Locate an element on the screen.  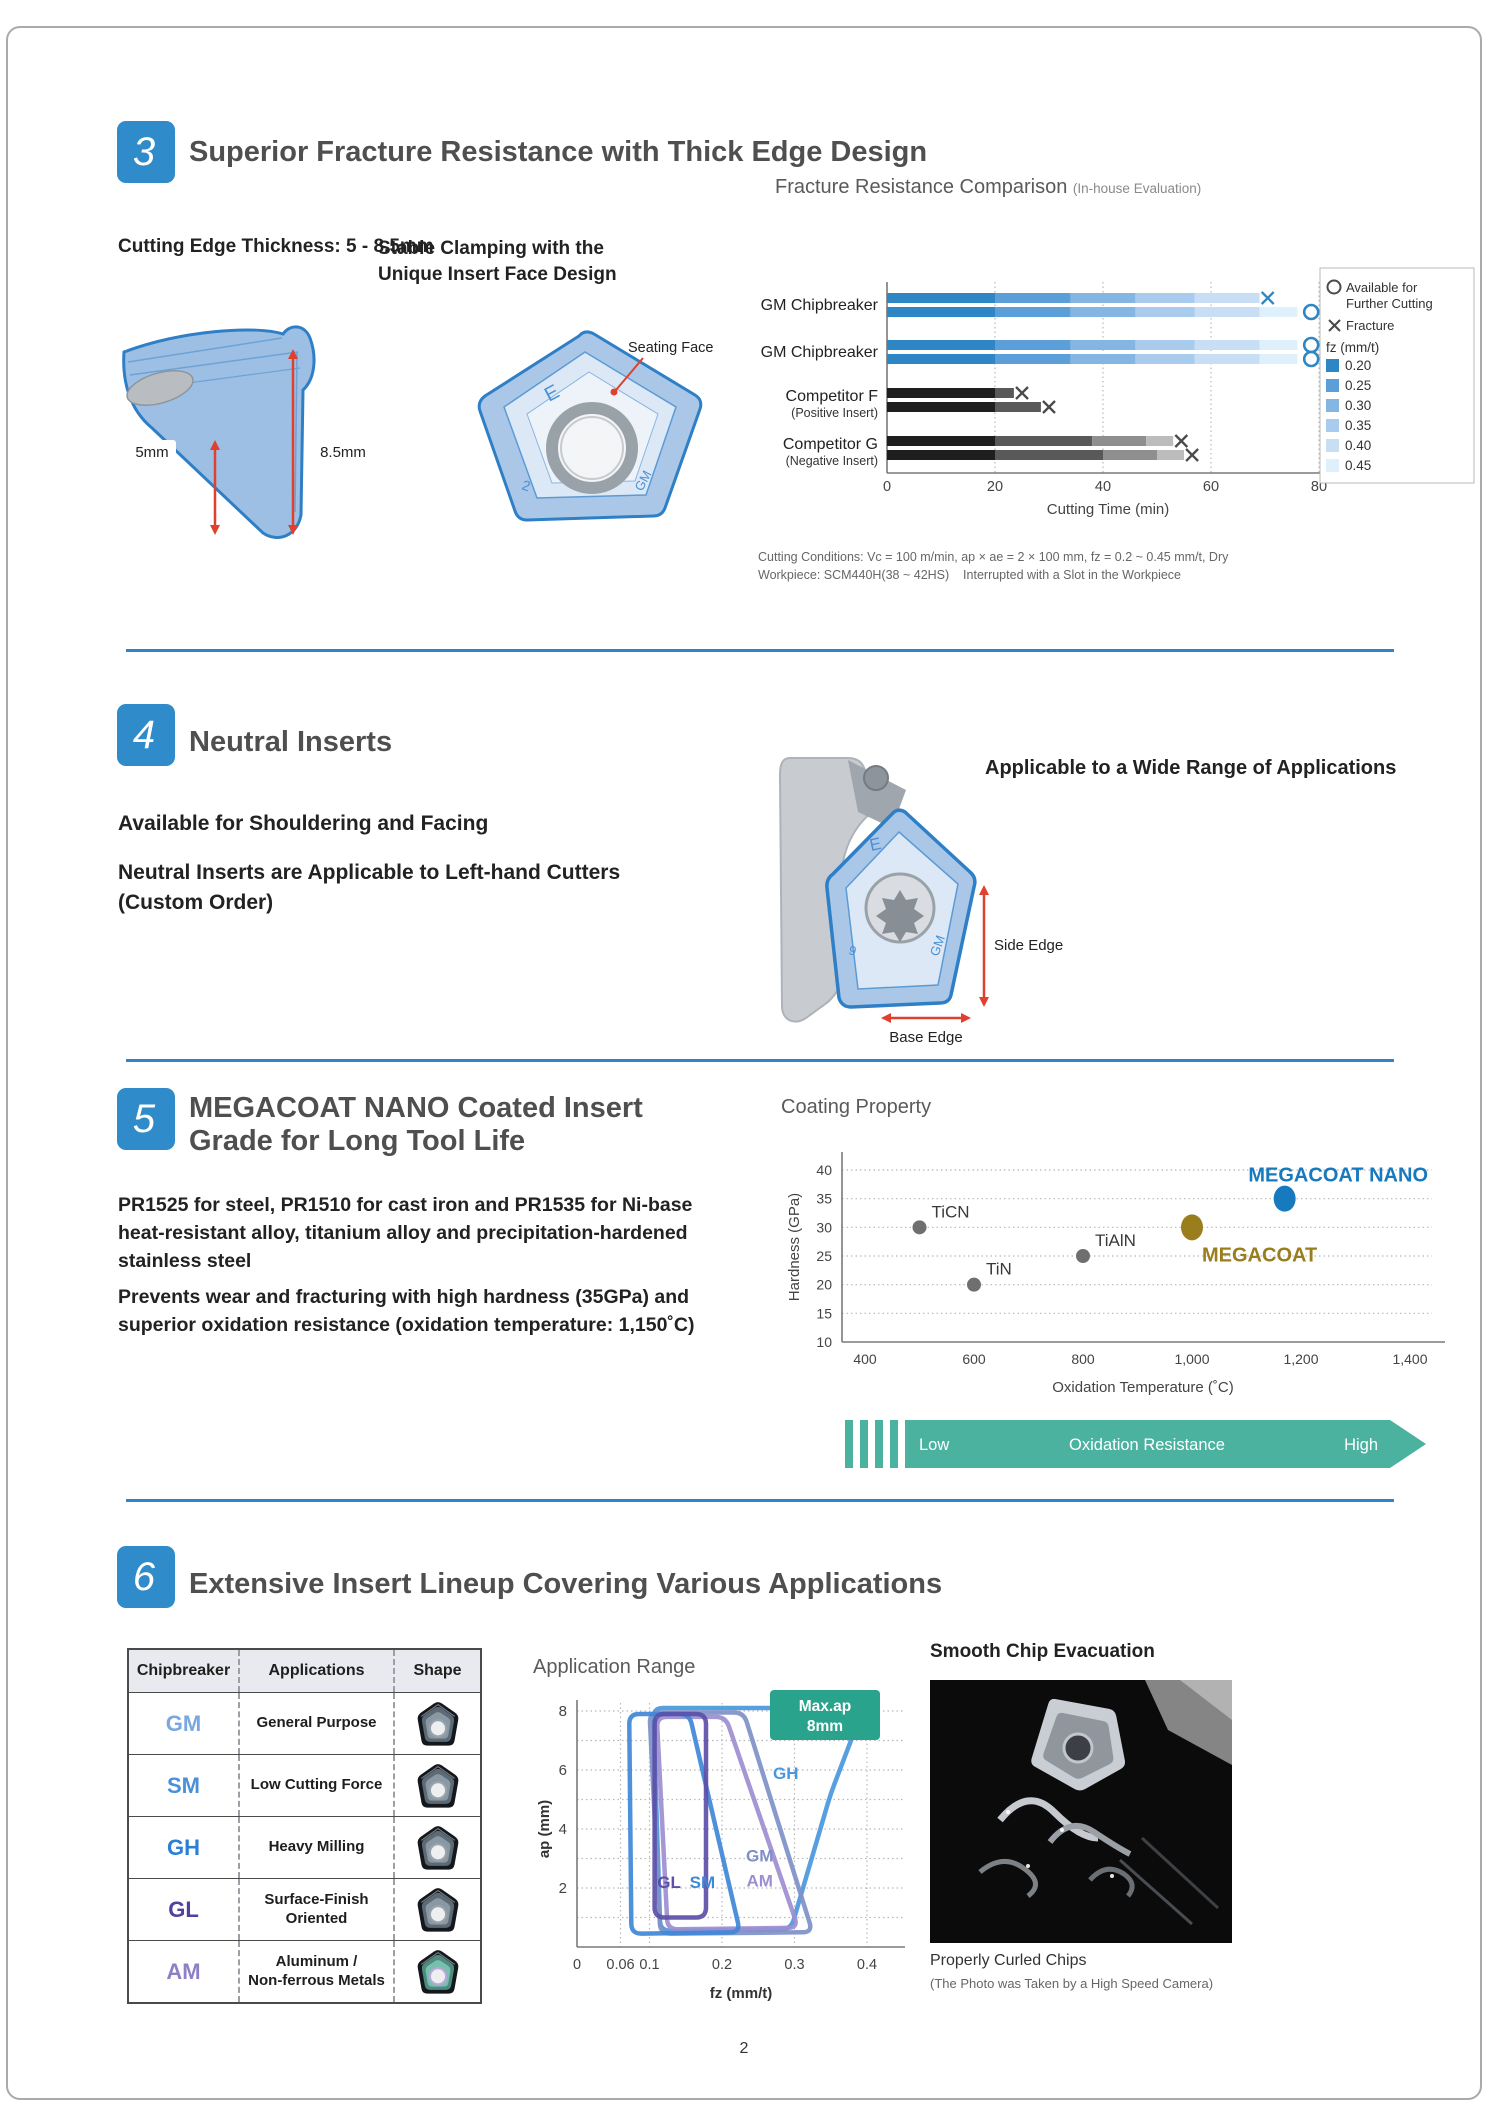
coating-chart-title: Coating Property is located at coordinates (856, 1107).